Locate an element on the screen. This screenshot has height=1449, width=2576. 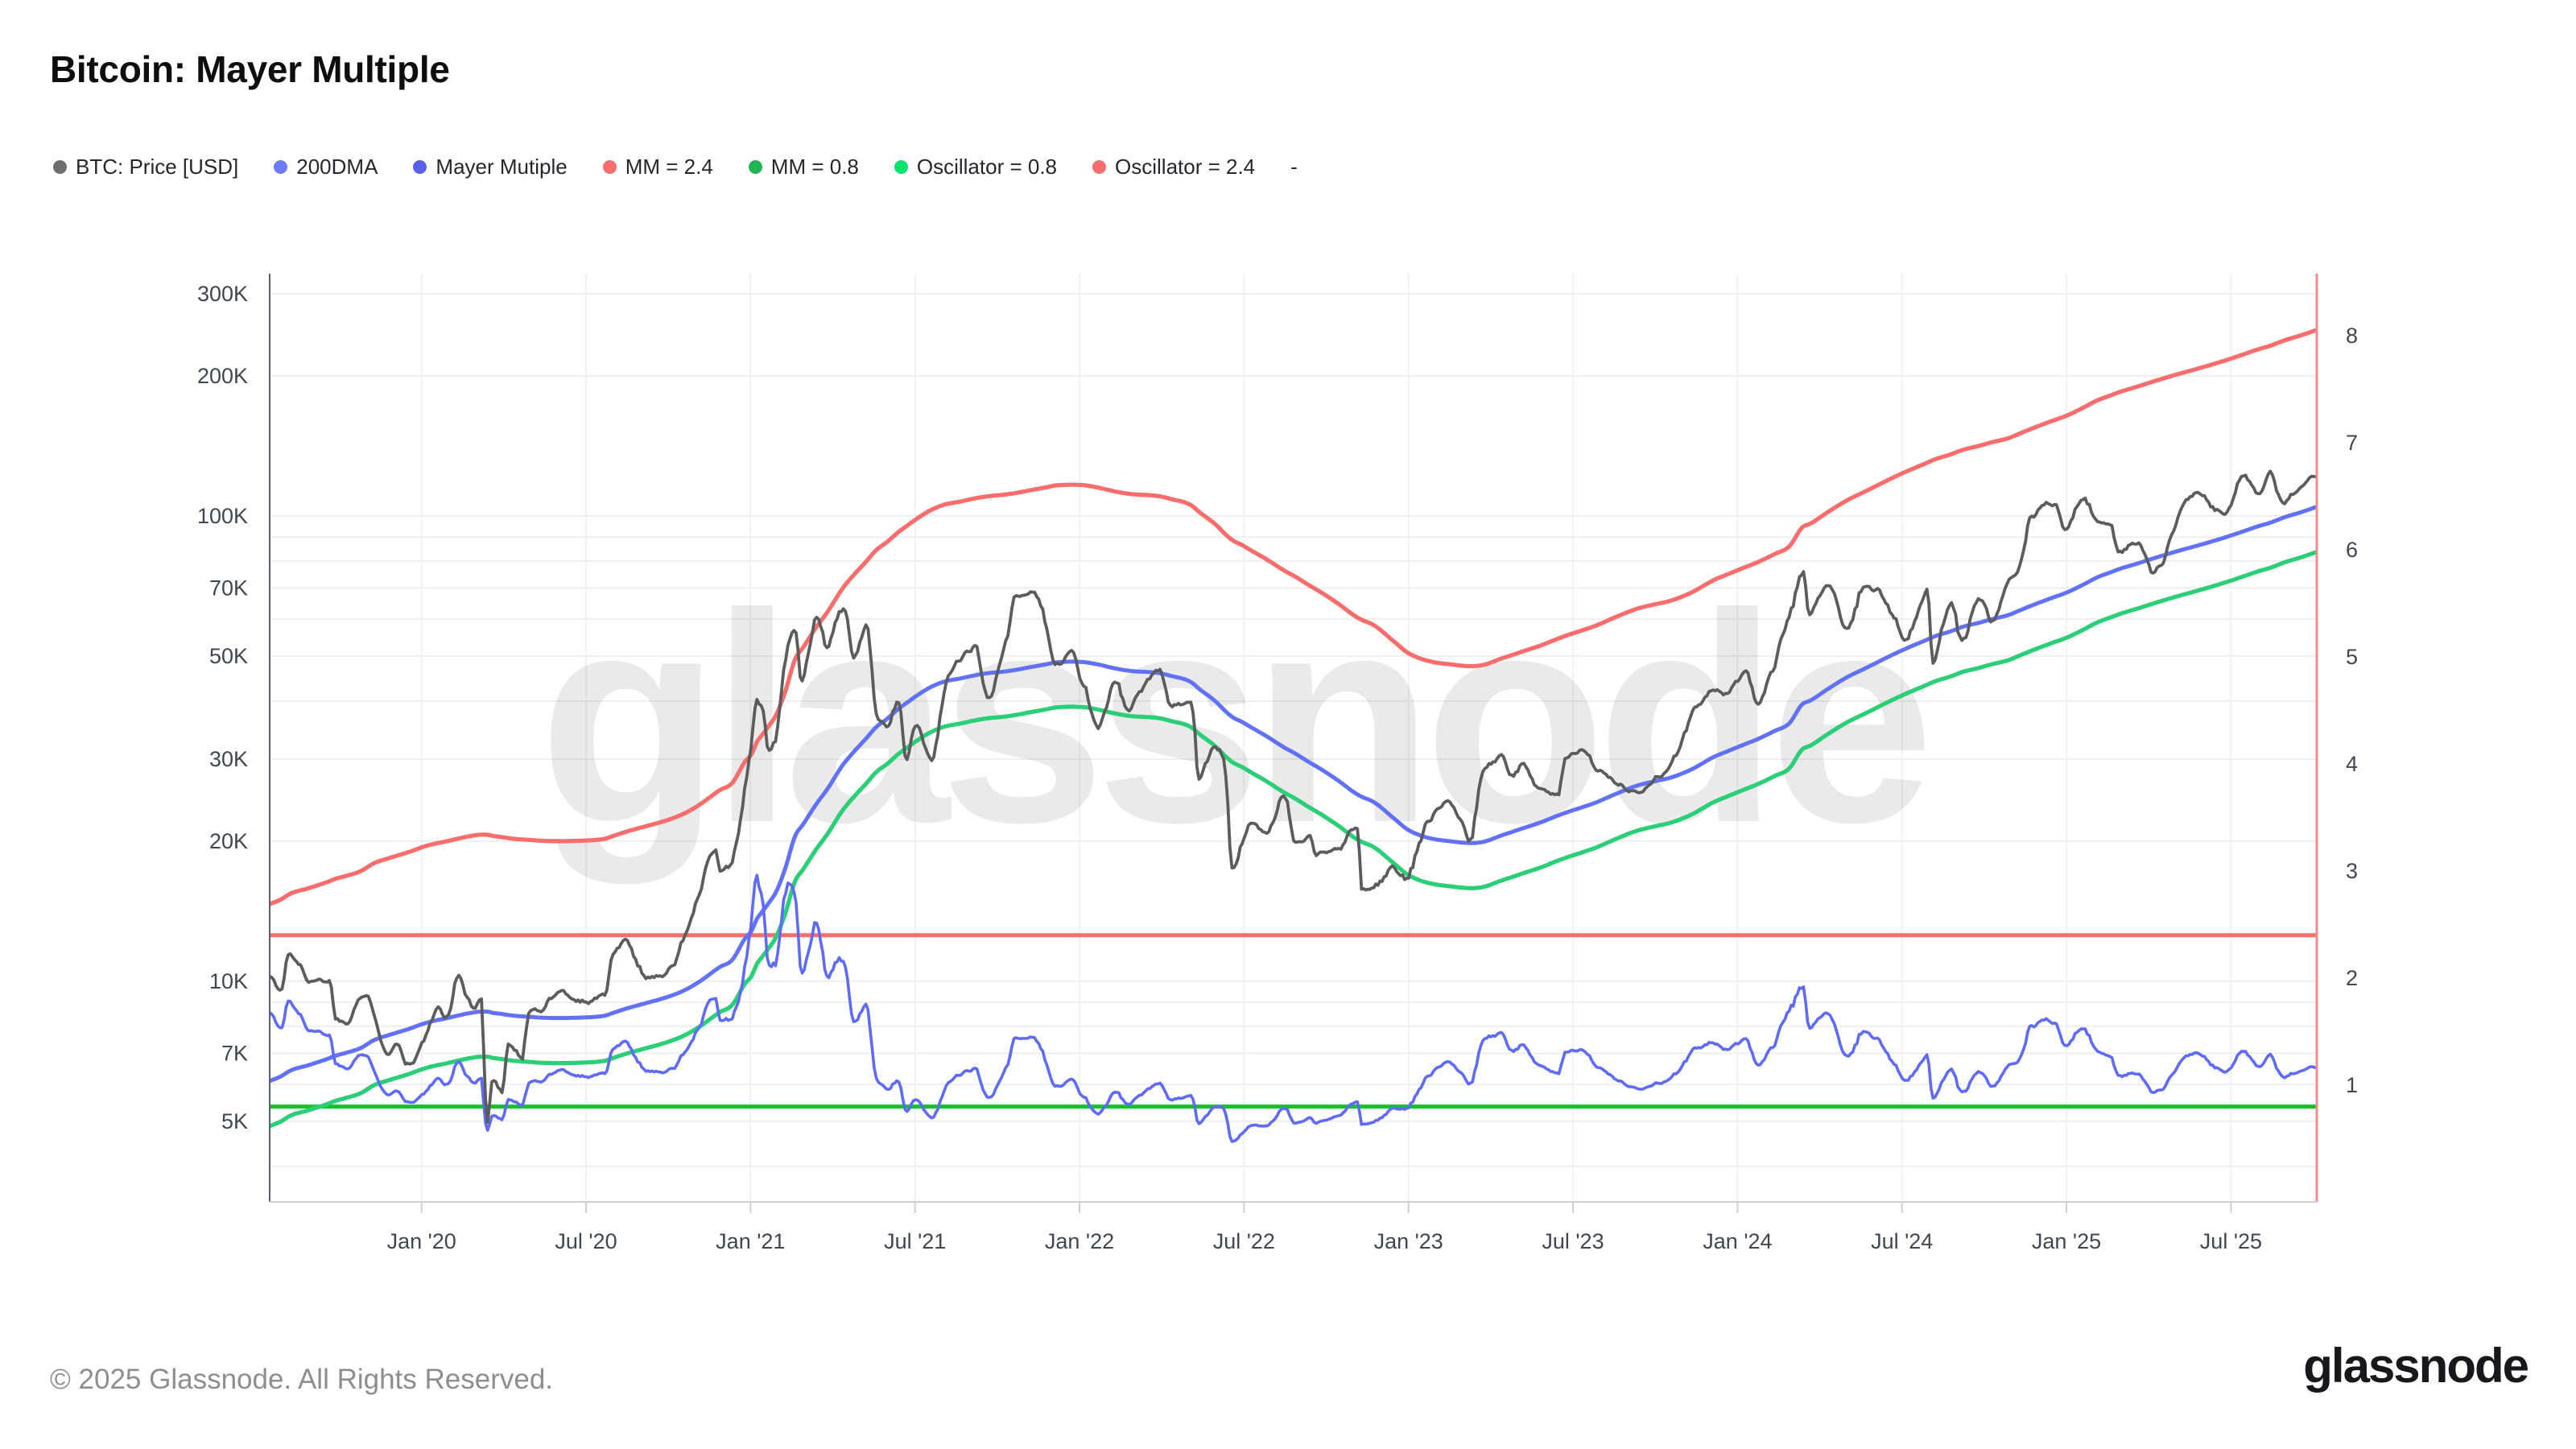
legend-label: MM = 2.4 is located at coordinates (669, 167).